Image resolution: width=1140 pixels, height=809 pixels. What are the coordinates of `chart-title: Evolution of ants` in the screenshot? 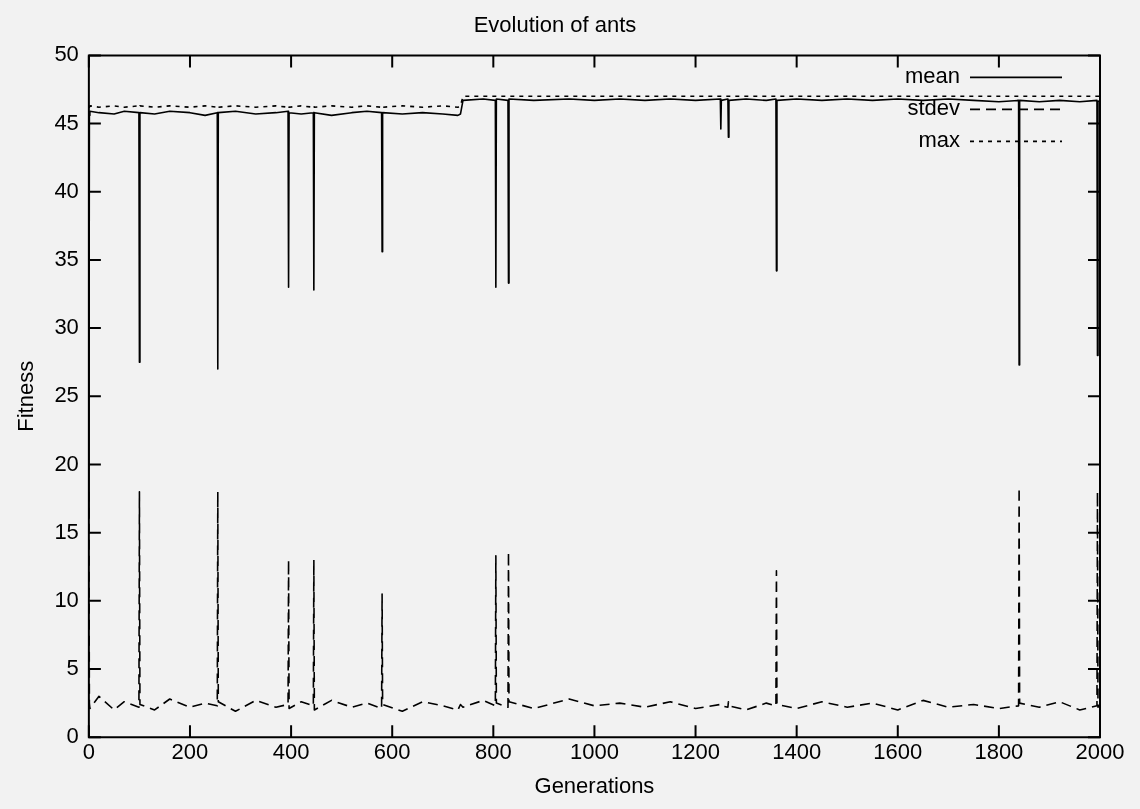 It's located at (555, 25).